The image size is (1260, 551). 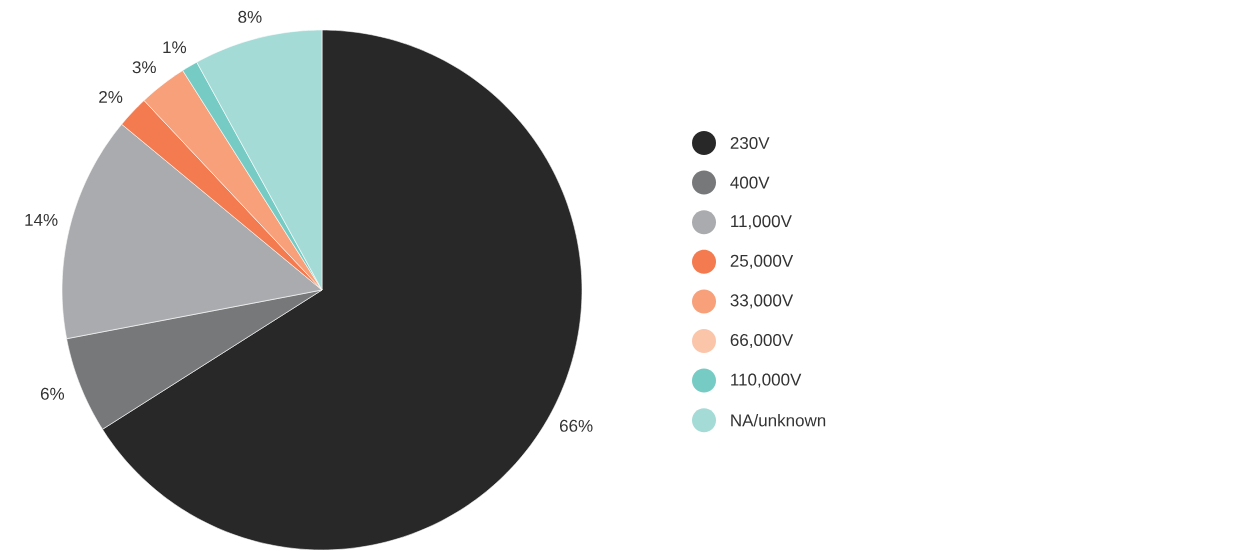 I want to click on legend-label: 33,000V, so click(x=762, y=301).